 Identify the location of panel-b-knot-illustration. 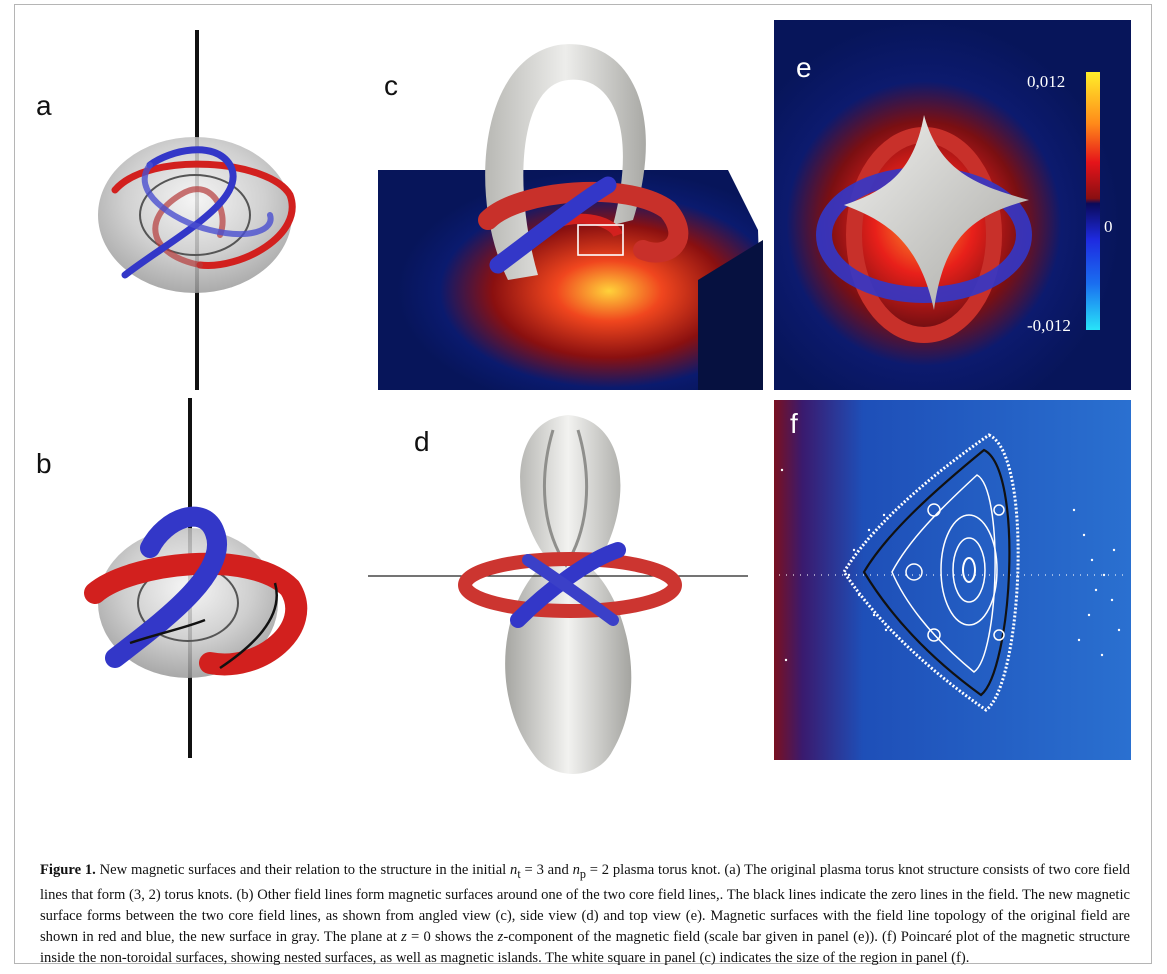
(190, 583).